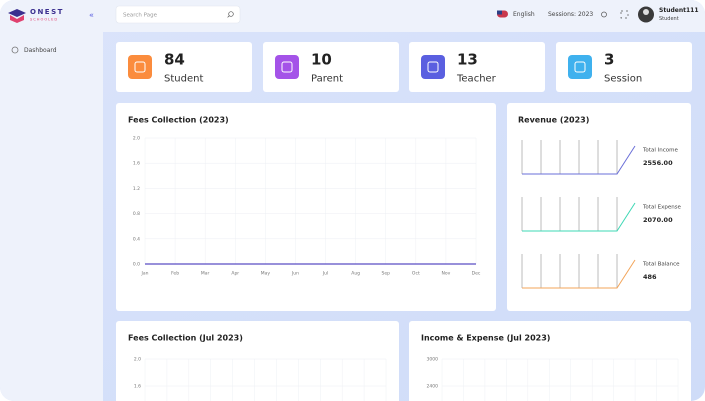 The height and width of the screenshot is (401, 705). What do you see at coordinates (646, 12) in the screenshot?
I see `avatar` at bounding box center [646, 12].